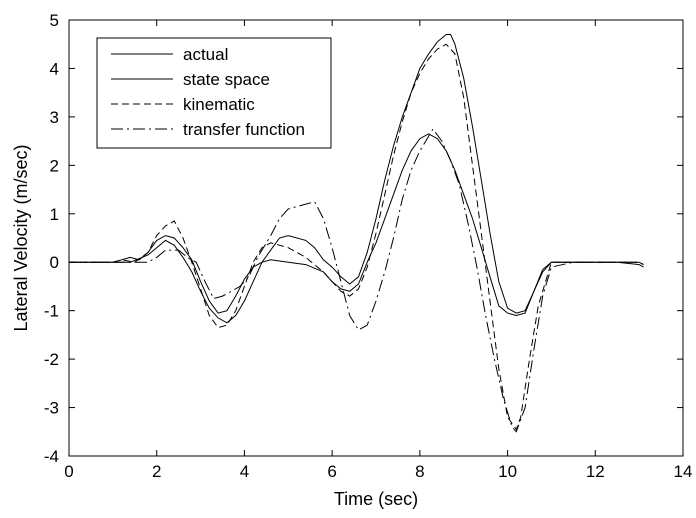 Image resolution: width=696 pixels, height=518 pixels. What do you see at coordinates (54, 262) in the screenshot?
I see `y-tick-label: 0` at bounding box center [54, 262].